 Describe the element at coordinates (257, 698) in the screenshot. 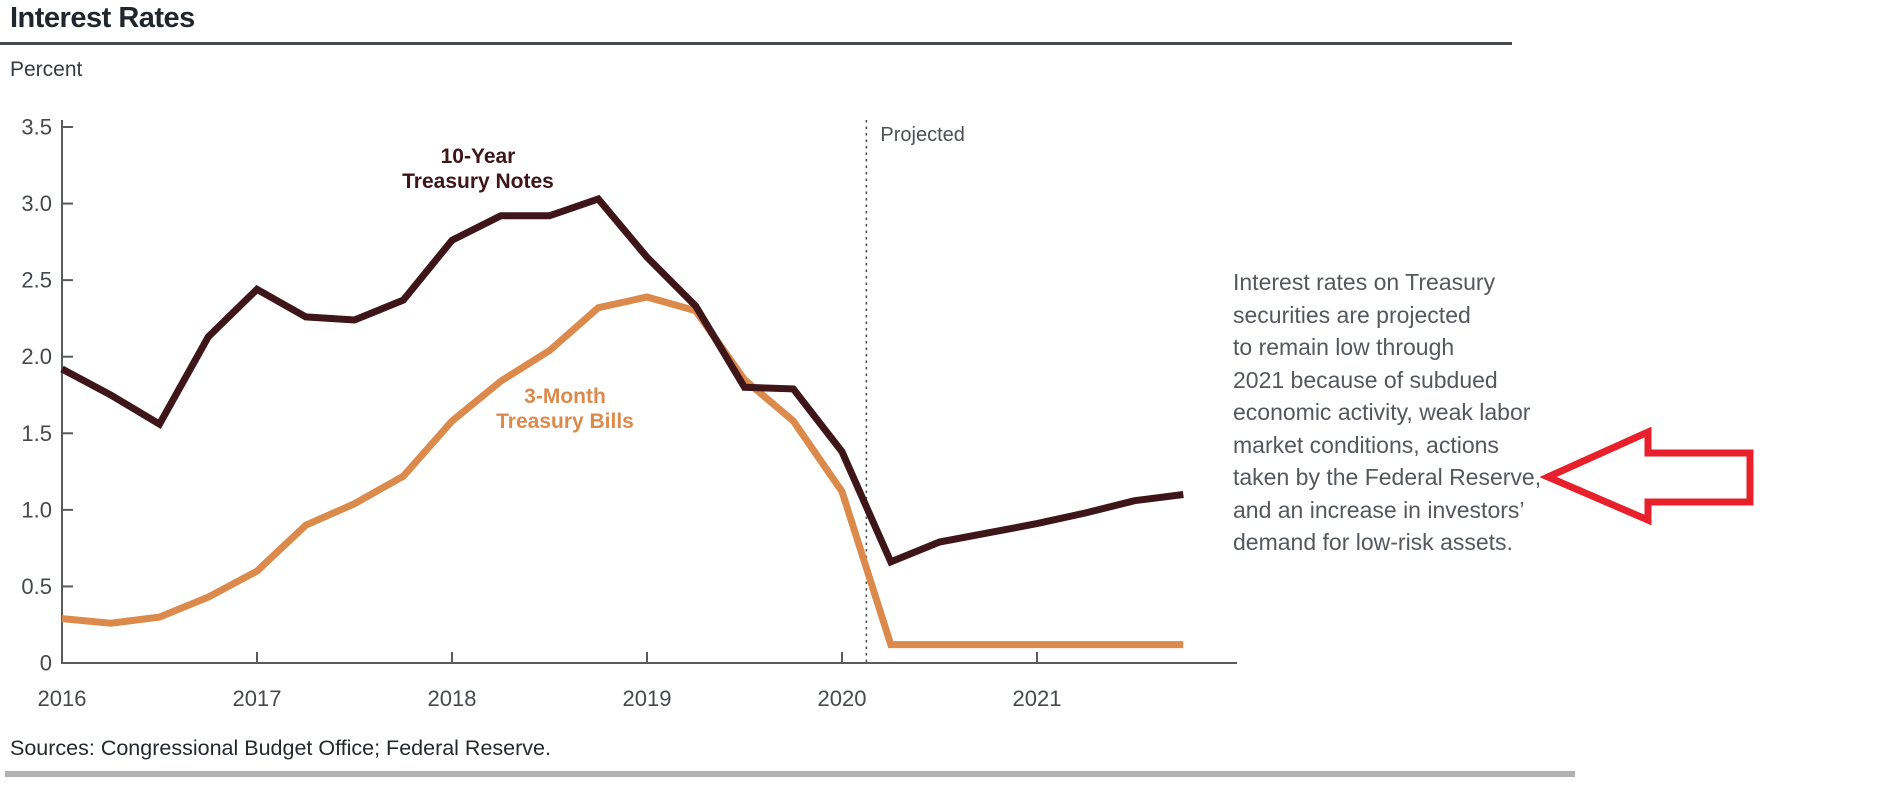

I see `x-tick-label: 2017` at that location.